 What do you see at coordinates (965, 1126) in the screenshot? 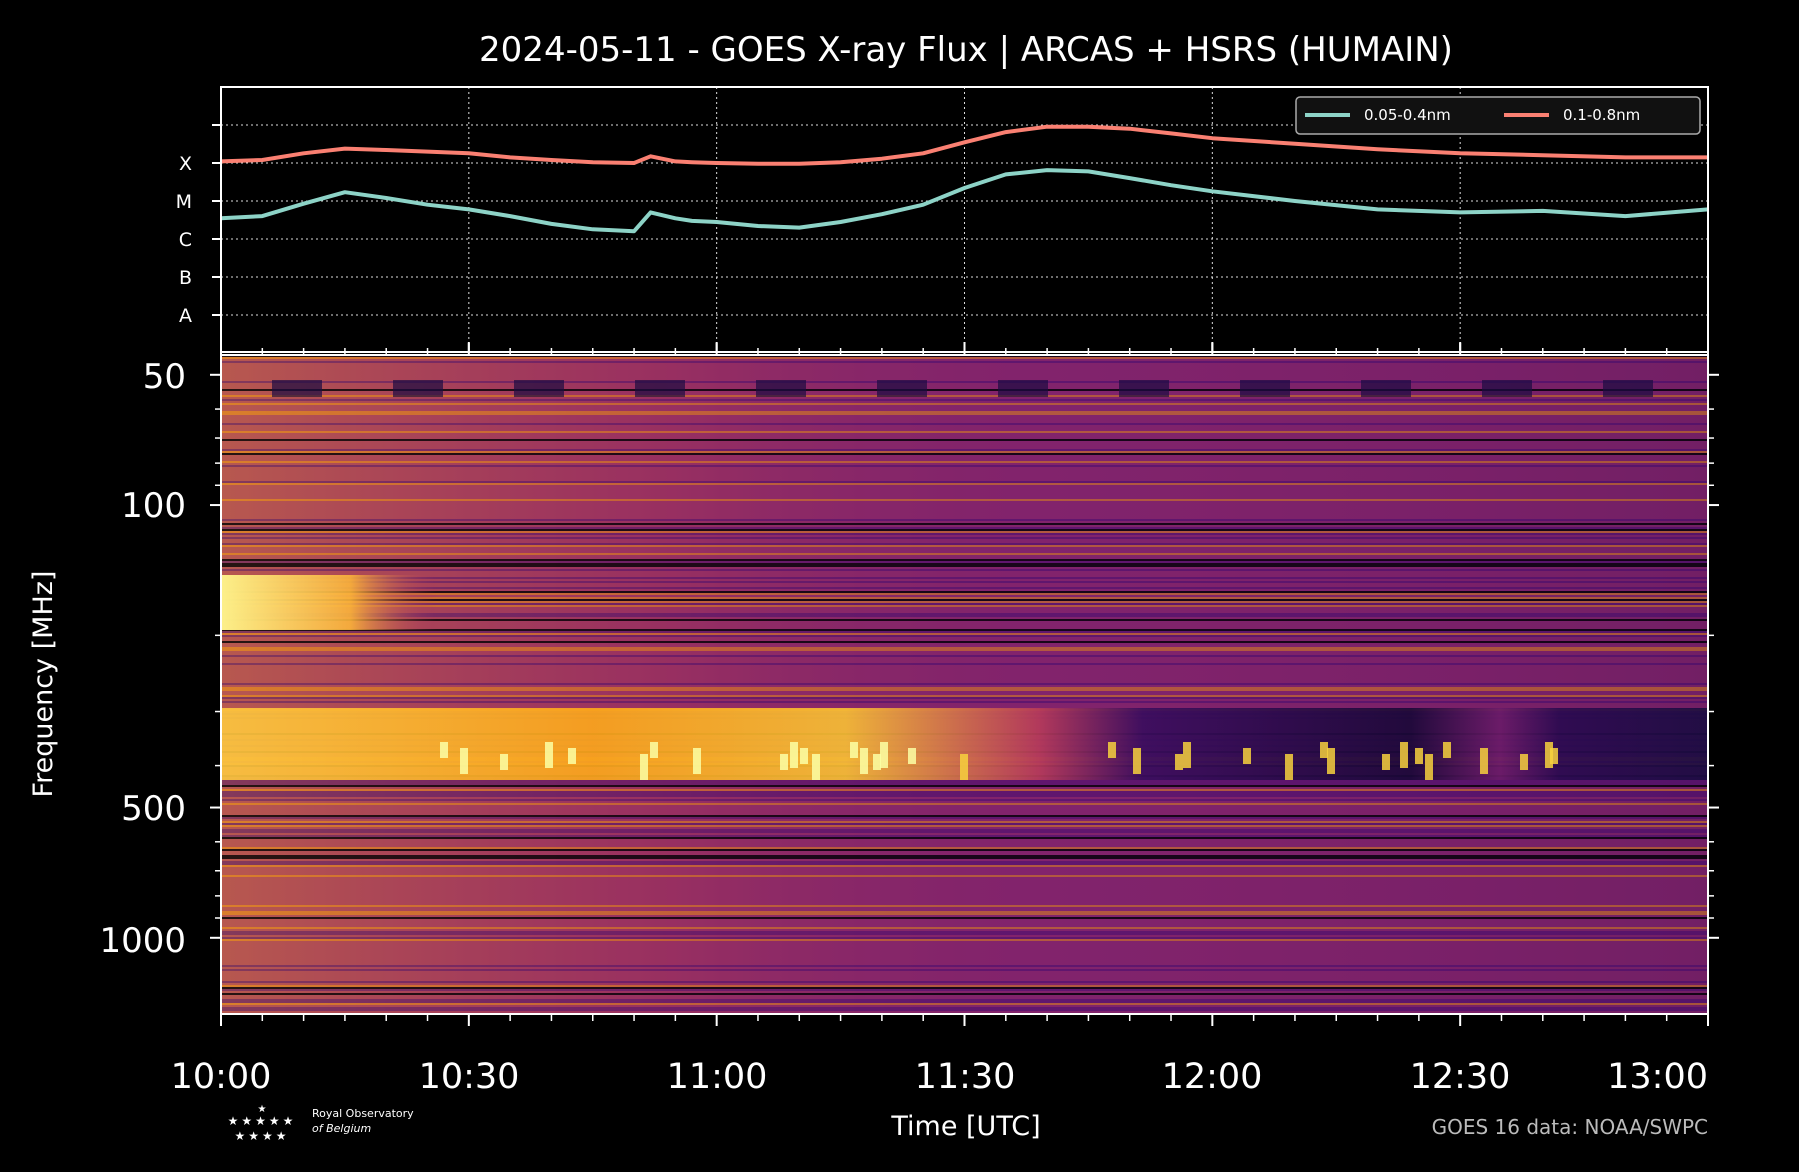
I see `xaxis-label: Time [UTC]` at bounding box center [965, 1126].